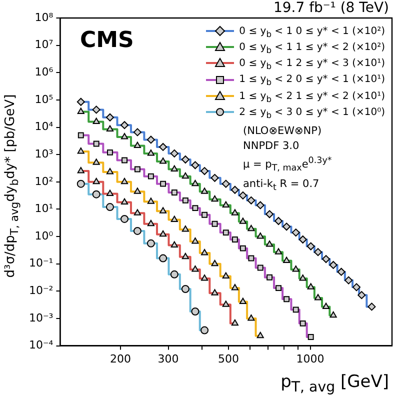 The height and width of the screenshot is (399, 397). Describe the element at coordinates (312, 32) in the screenshot. I see `legend-label: 0 ≤ y$_{b}$ < 1 0 ≤ y* < 1 (×10²)` at that location.